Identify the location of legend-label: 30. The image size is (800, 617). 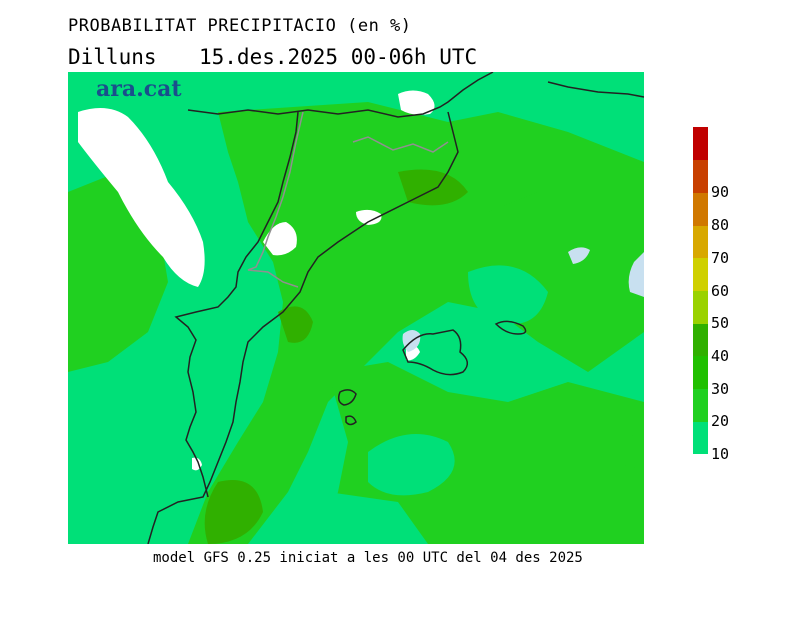
(720, 388).